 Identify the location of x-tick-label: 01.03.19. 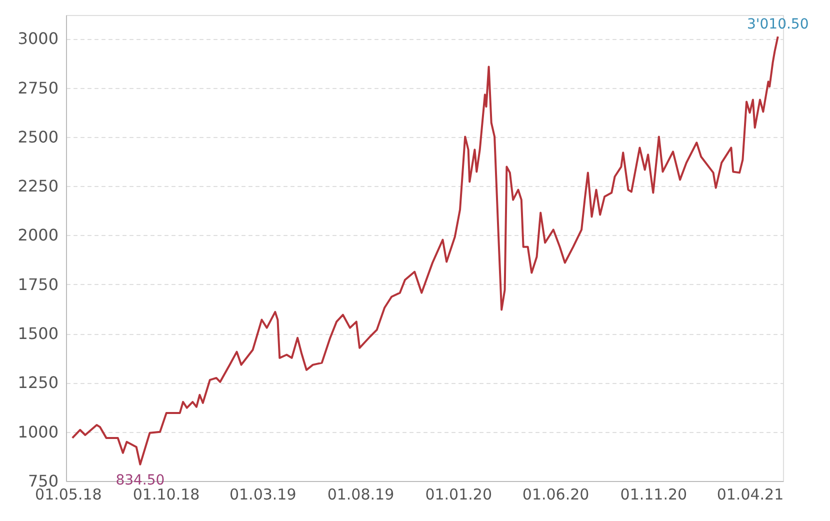
(262, 495).